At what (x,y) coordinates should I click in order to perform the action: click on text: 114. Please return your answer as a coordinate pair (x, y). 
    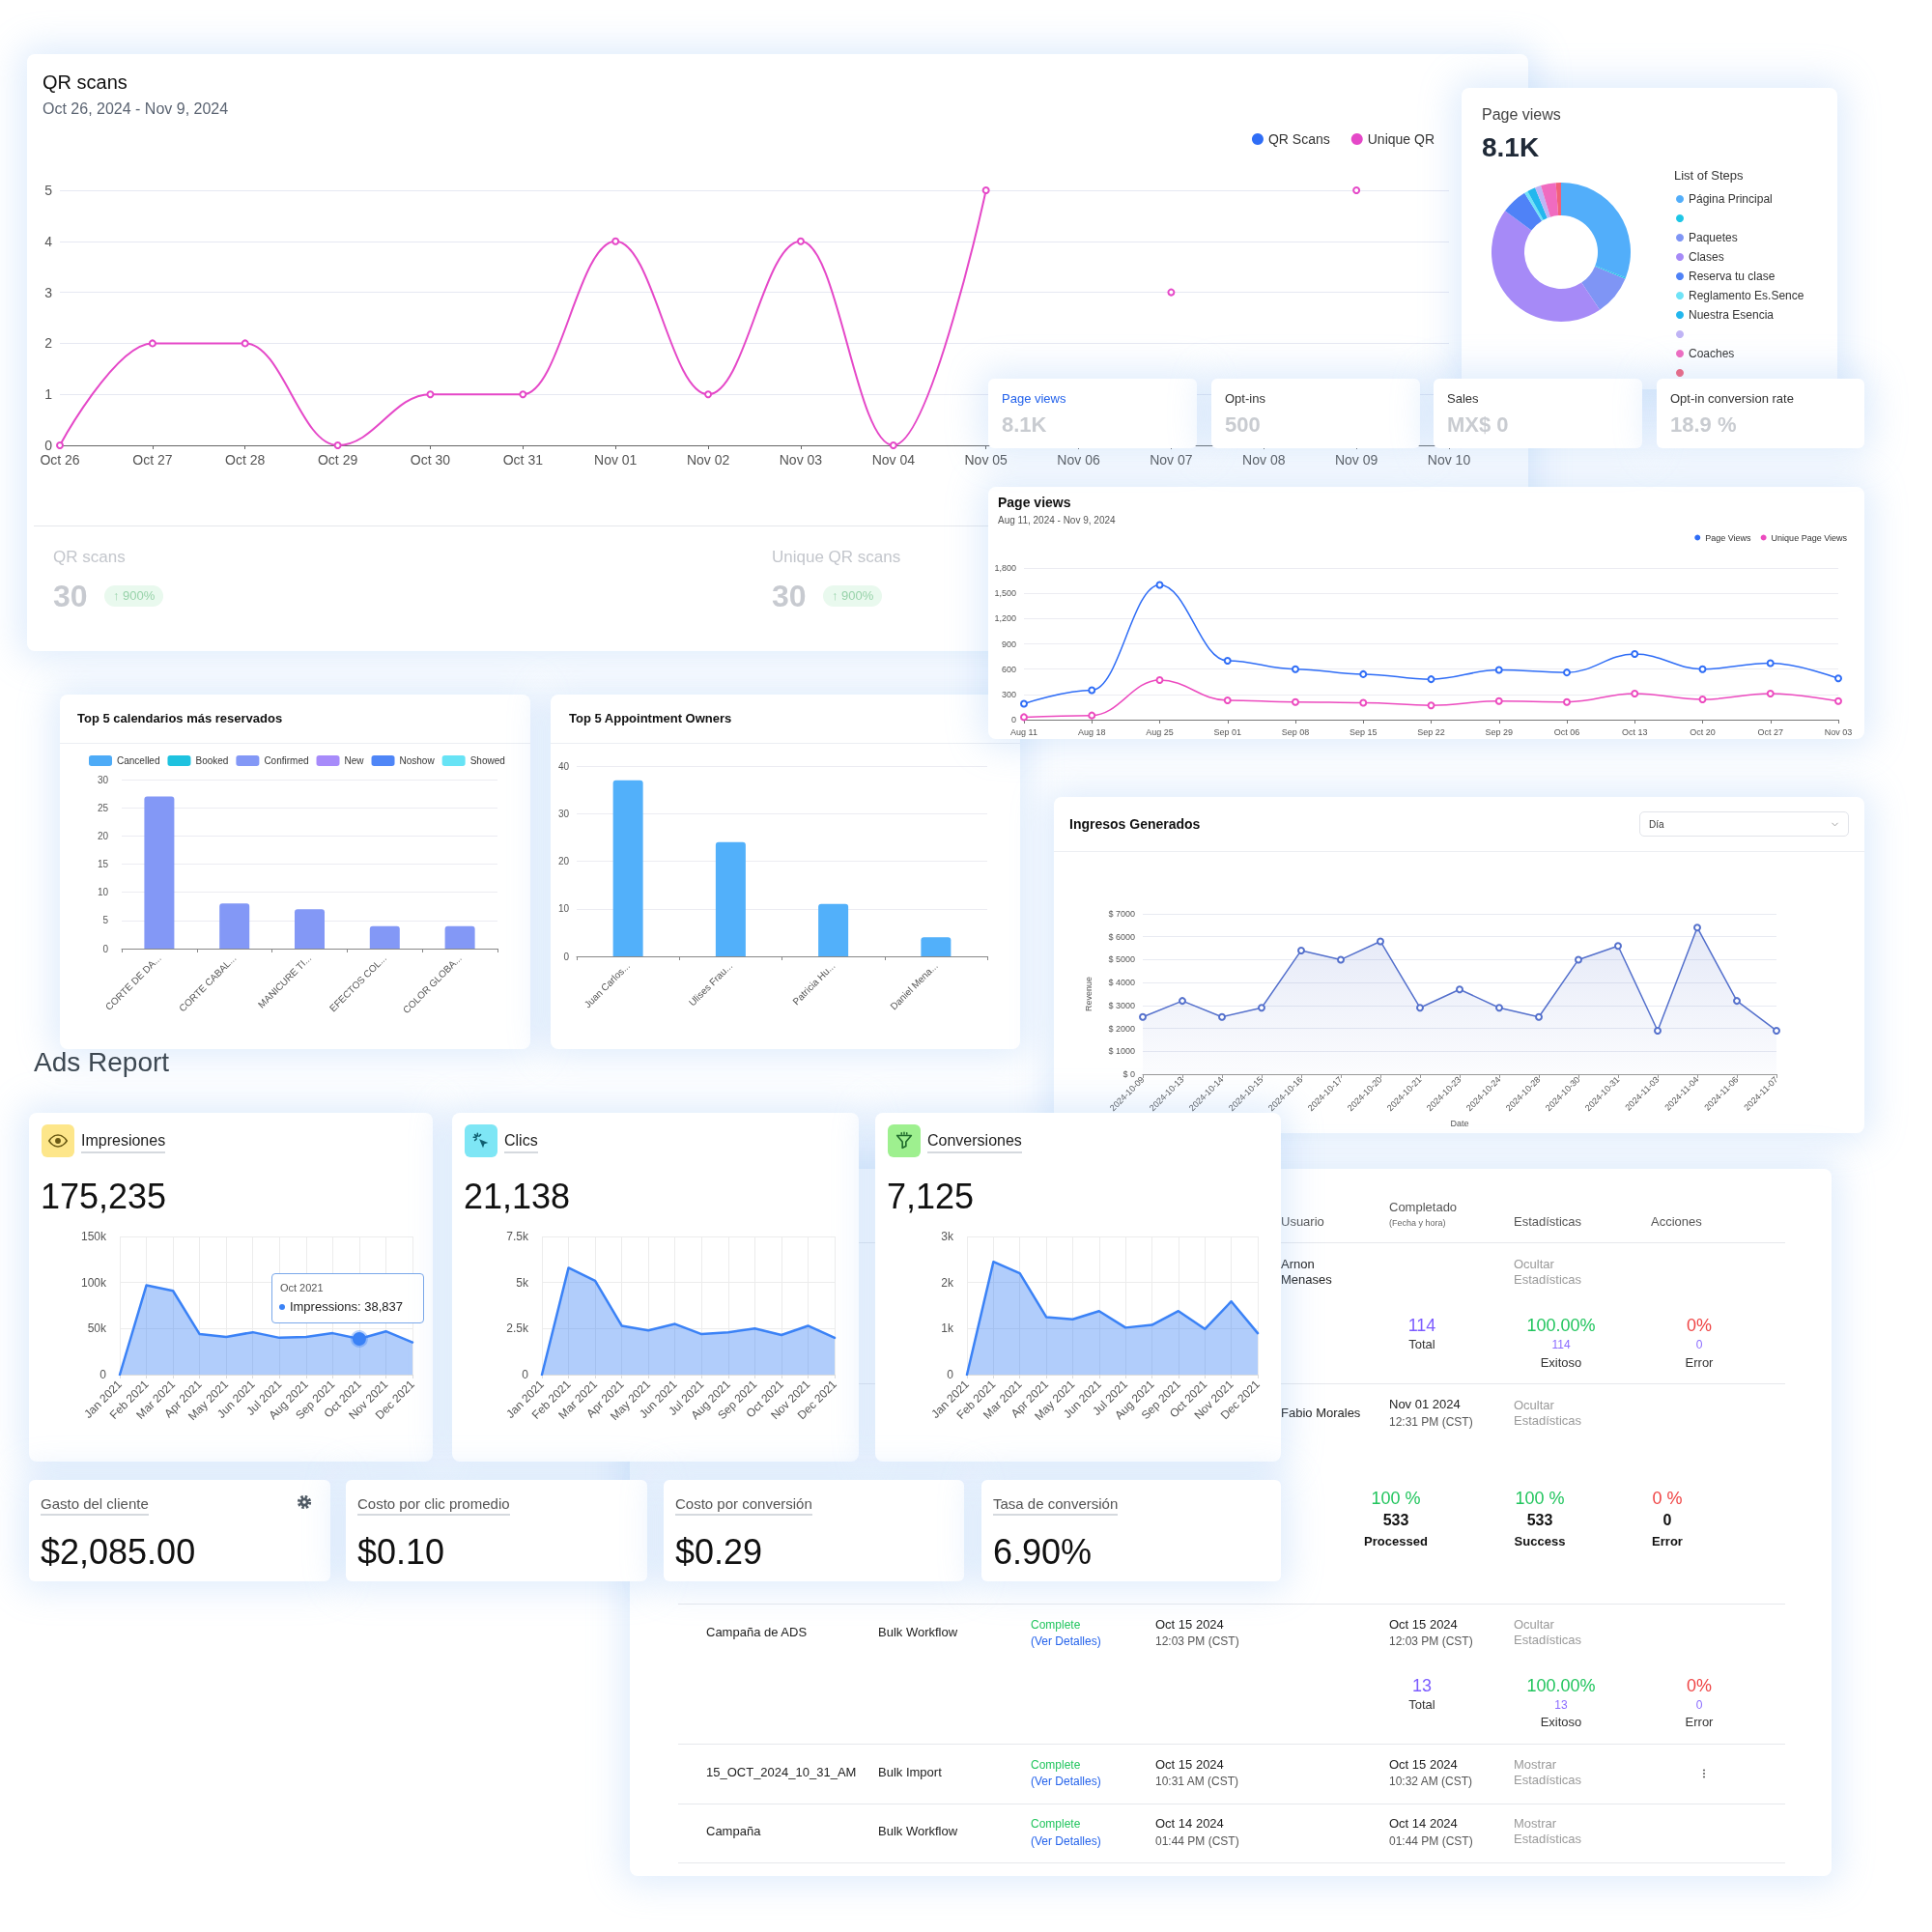
    Looking at the image, I should click on (1421, 1325).